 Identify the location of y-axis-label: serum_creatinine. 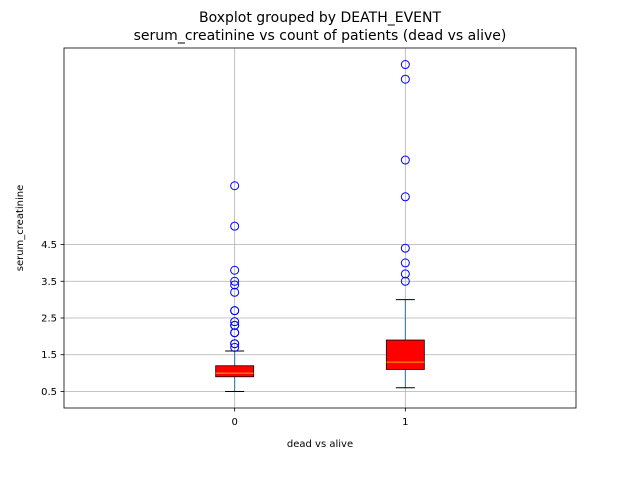
(20, 228).